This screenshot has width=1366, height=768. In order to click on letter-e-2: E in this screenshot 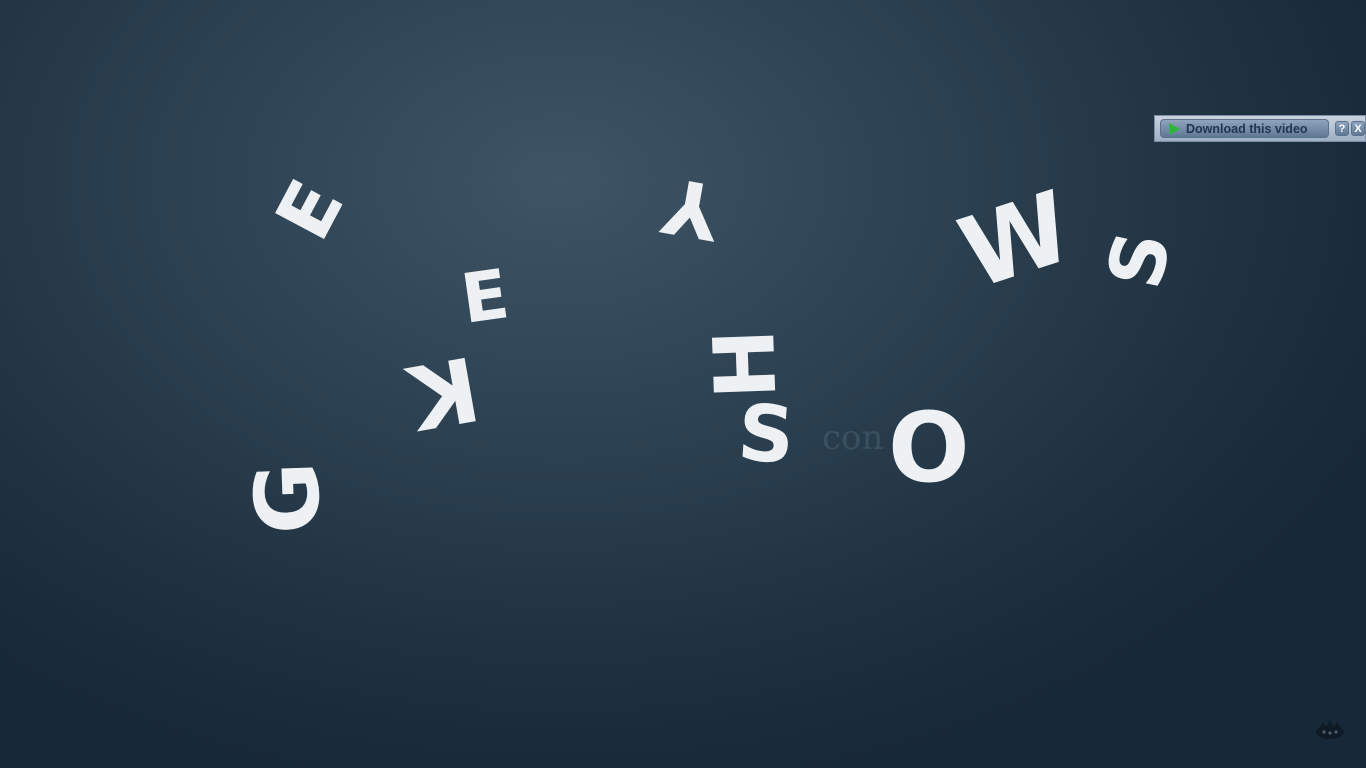, I will do `click(485, 297)`.